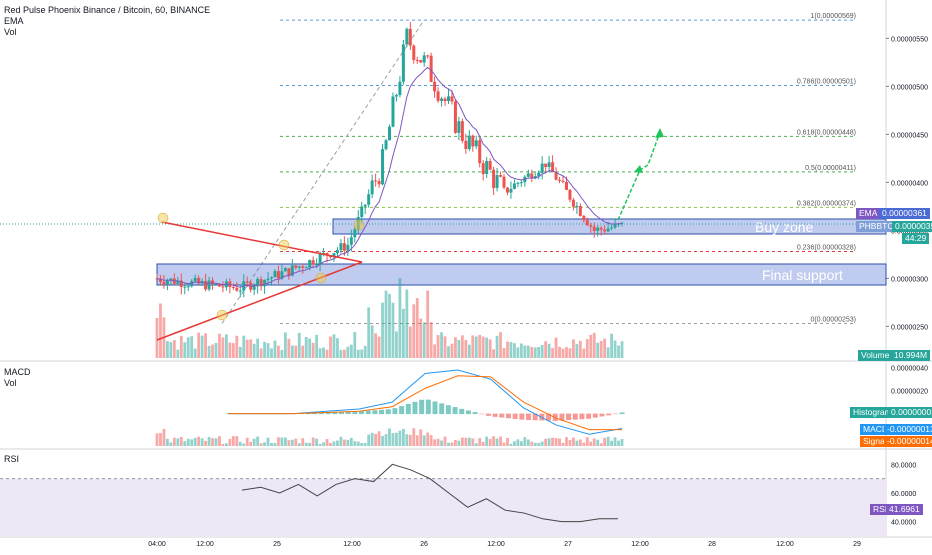 The image size is (932, 555). What do you see at coordinates (359, 225) in the screenshot?
I see `touch-point-marker` at bounding box center [359, 225].